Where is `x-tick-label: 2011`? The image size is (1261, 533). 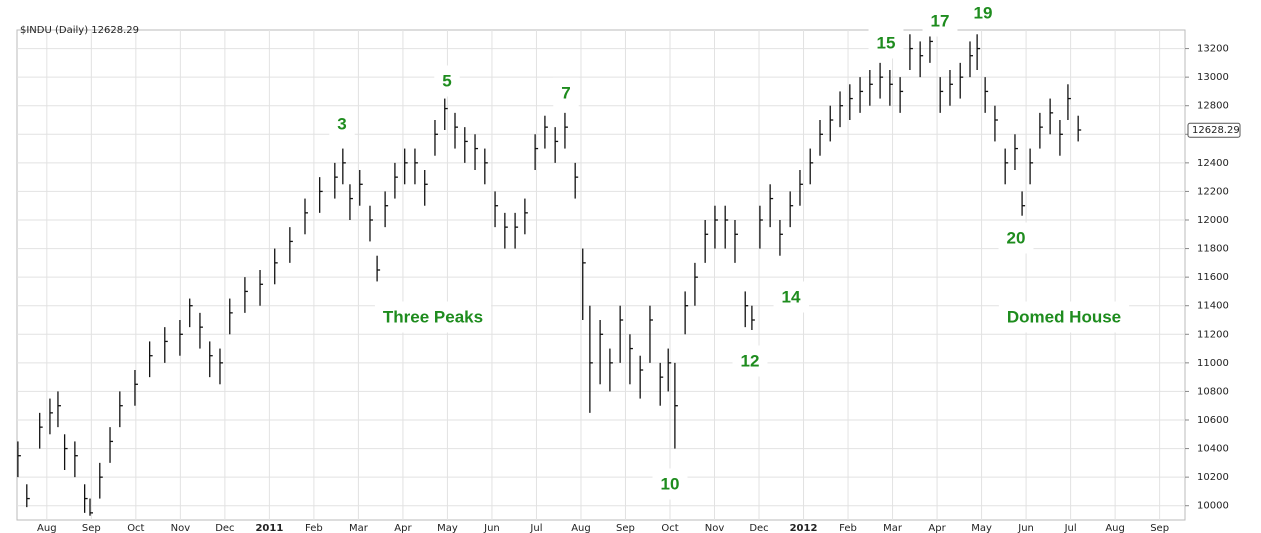
x-tick-label: 2011 is located at coordinates (269, 528).